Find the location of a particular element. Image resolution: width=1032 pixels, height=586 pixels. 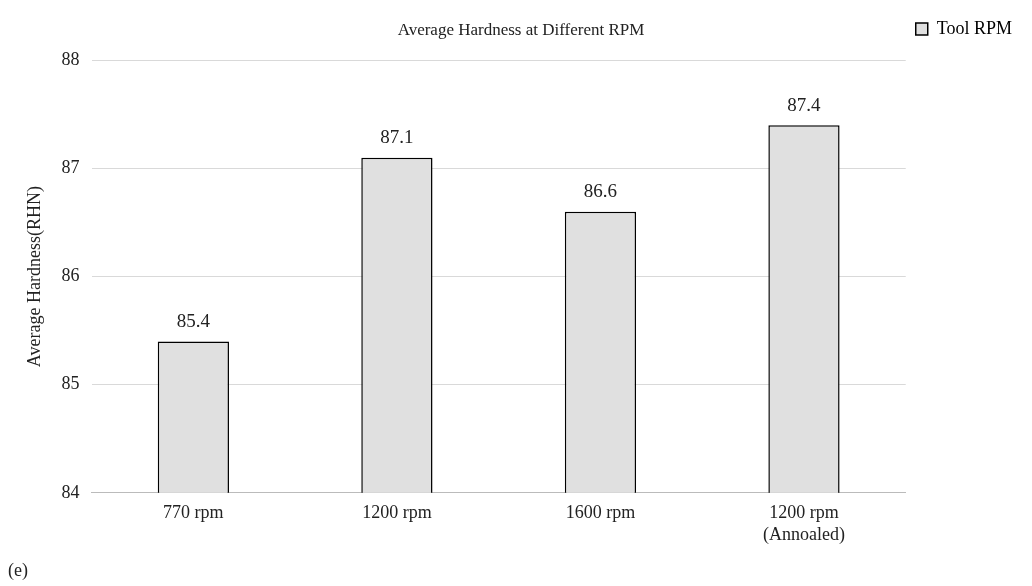

y-tick-label: 84 is located at coordinates (70, 491).